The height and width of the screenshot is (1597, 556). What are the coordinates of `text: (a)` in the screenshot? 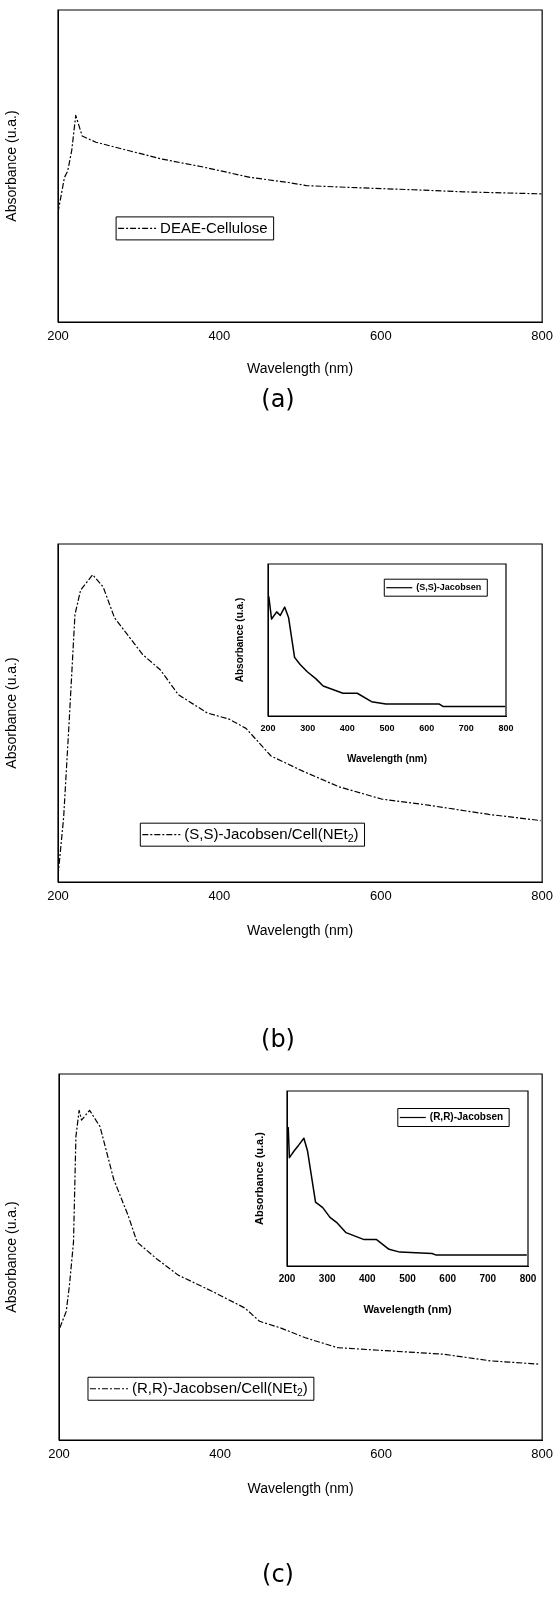 It's located at (278, 399).